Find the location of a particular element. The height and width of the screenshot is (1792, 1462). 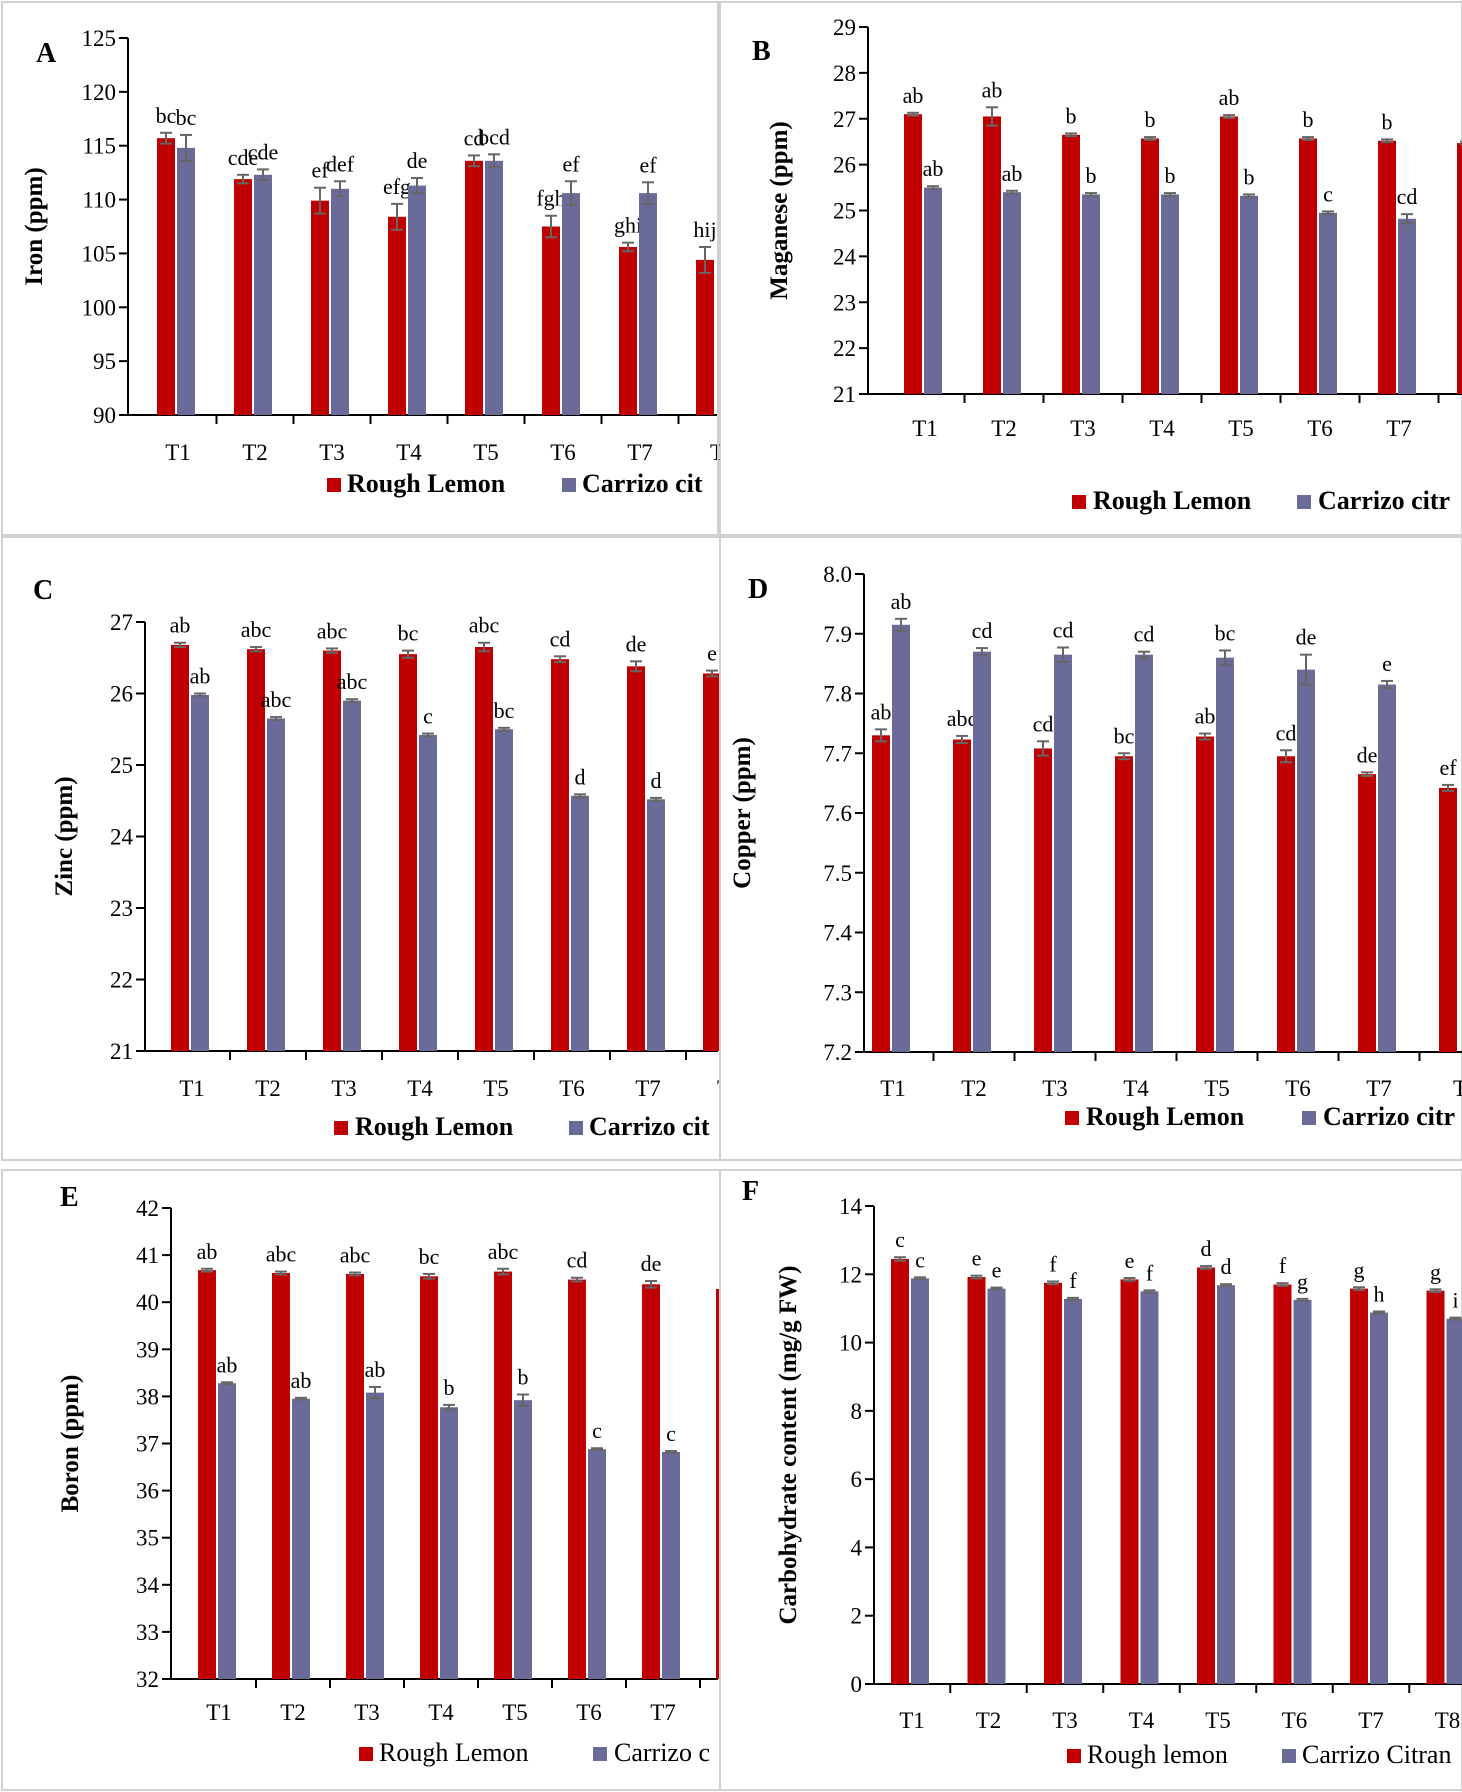

y-tick-label: 14 is located at coordinates (851, 1206).